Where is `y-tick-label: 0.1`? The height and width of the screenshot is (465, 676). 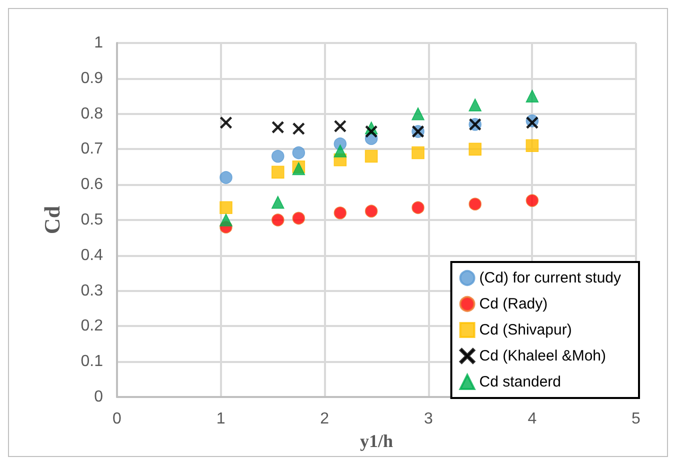 y-tick-label: 0.1 is located at coordinates (92, 361).